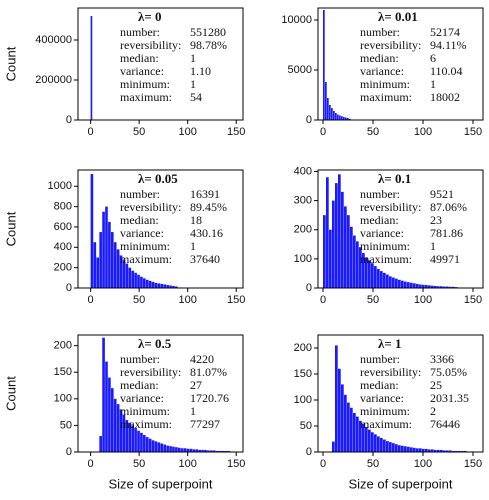  Describe the element at coordinates (160, 393) in the screenshot. I see `plot-frame` at that location.